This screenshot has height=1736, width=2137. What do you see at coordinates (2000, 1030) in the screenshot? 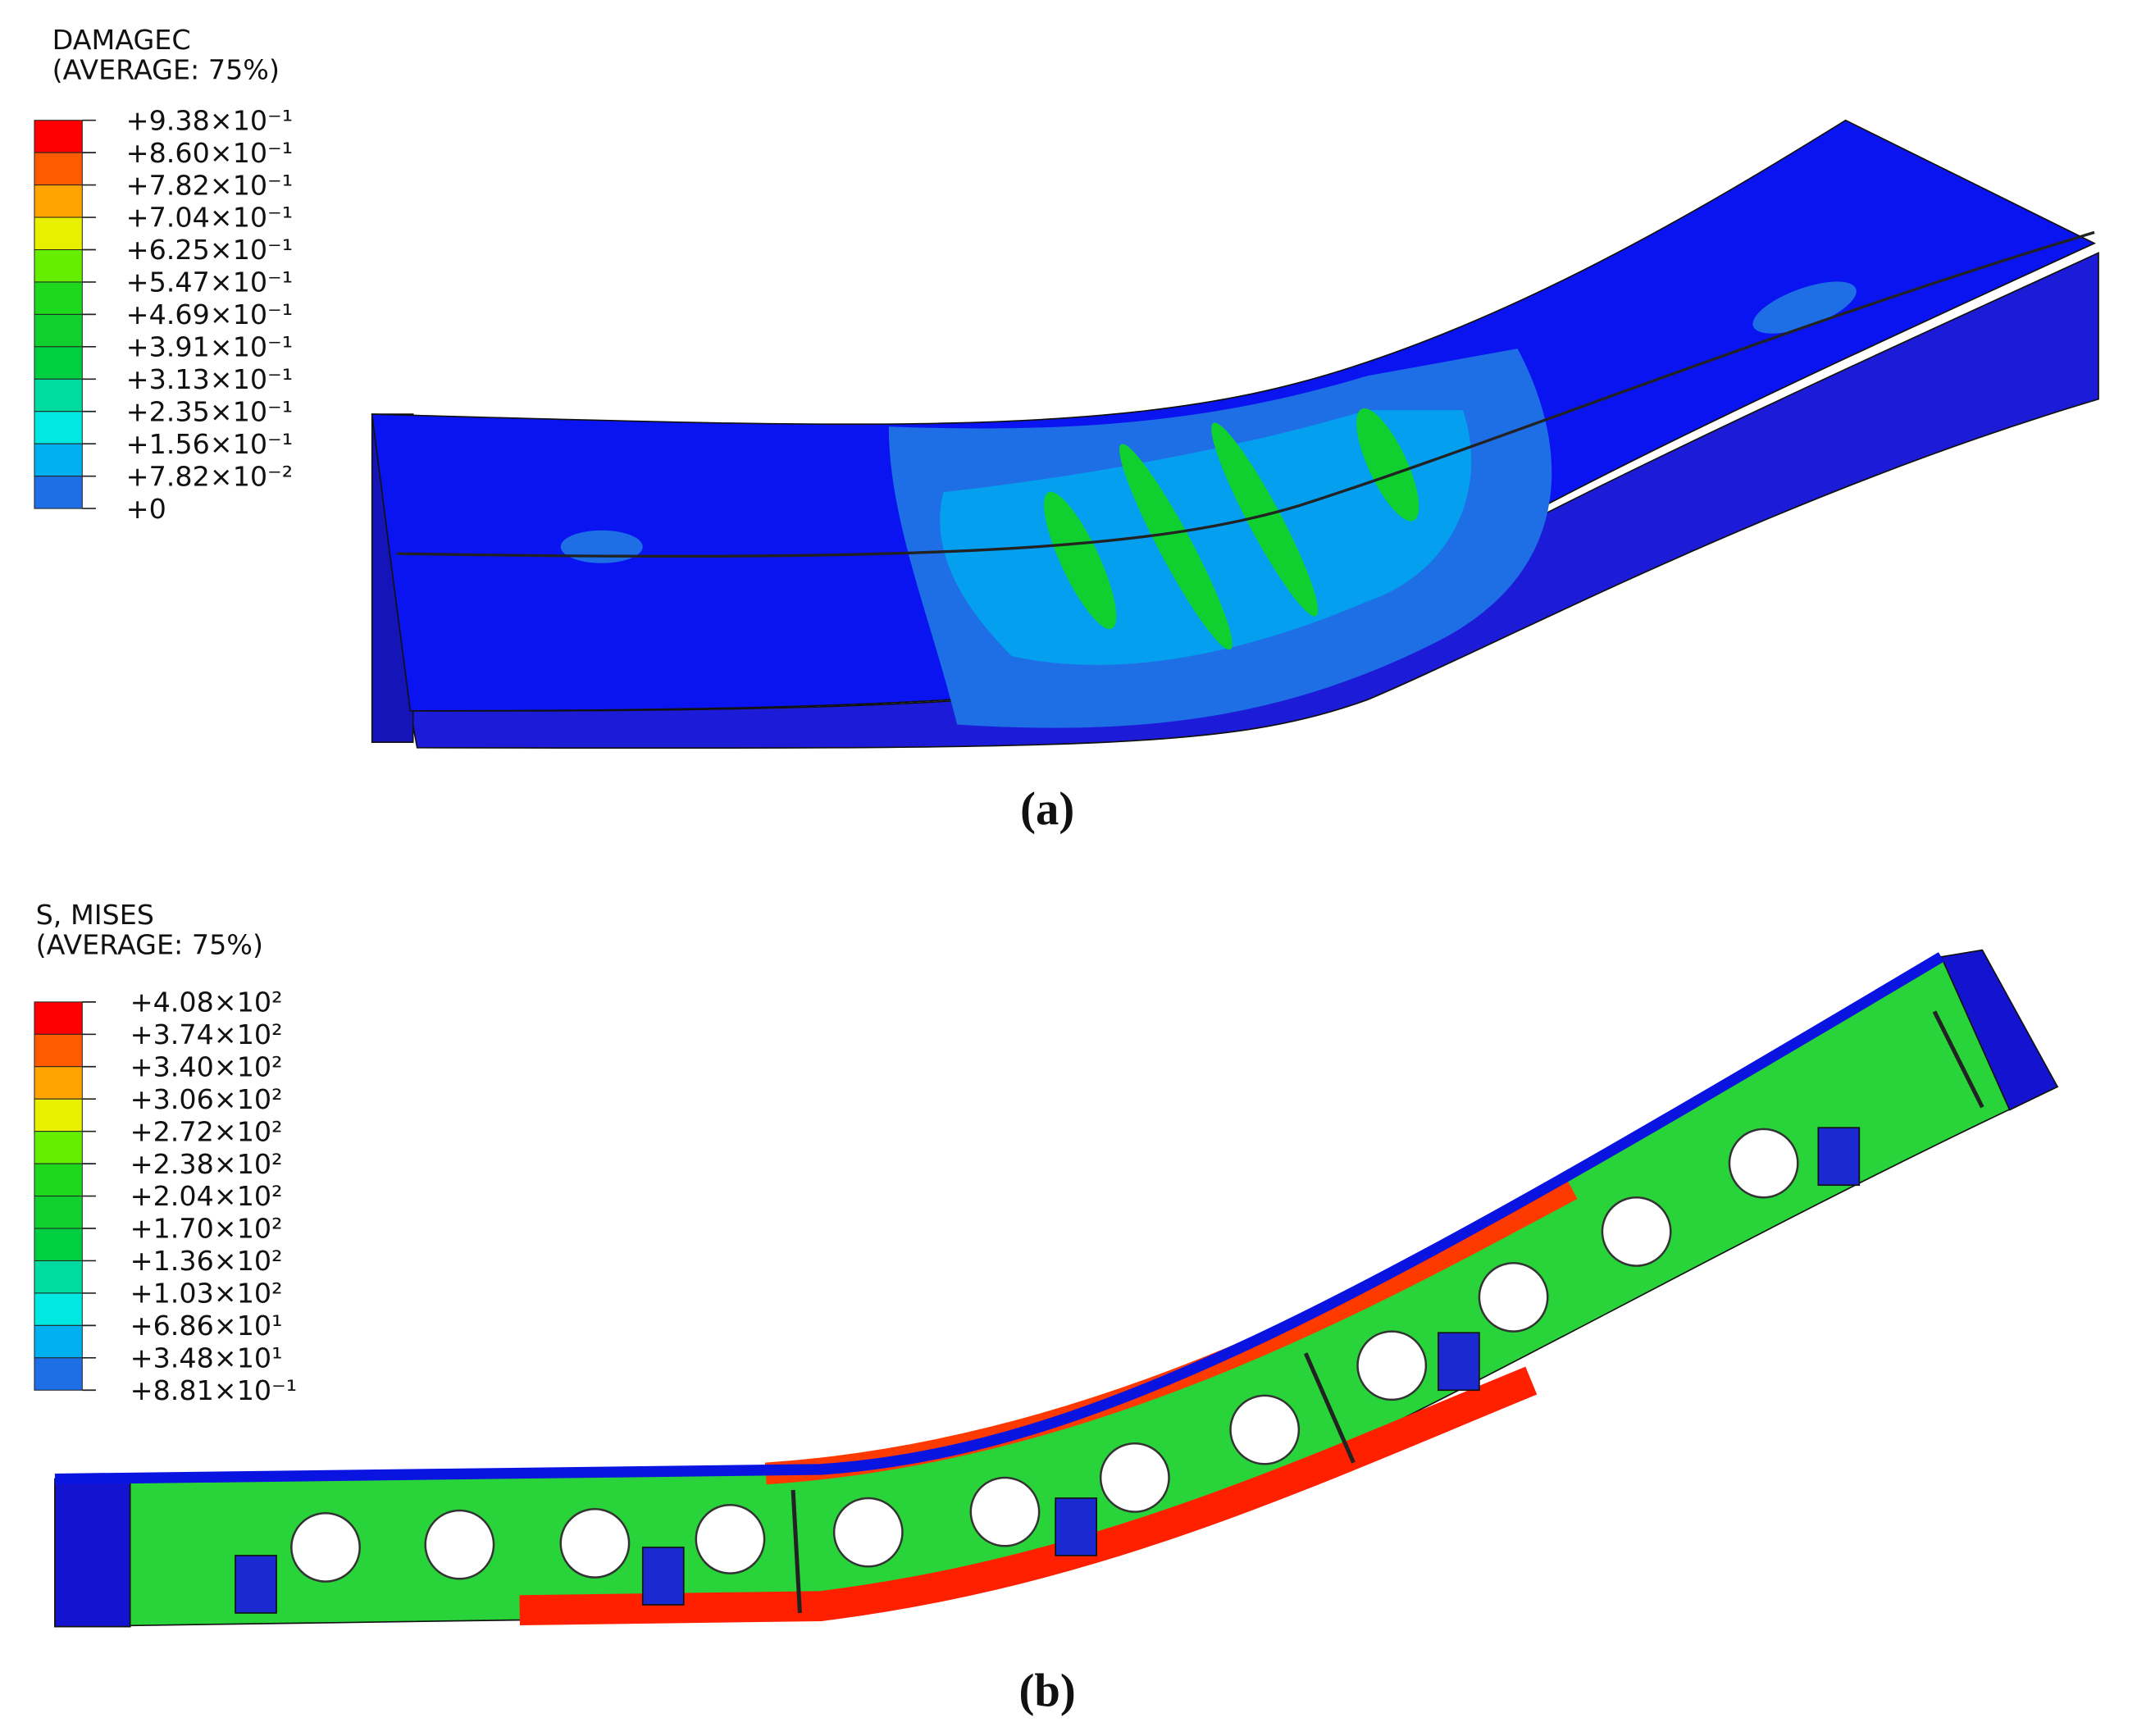
I see `beam-end-right` at bounding box center [2000, 1030].